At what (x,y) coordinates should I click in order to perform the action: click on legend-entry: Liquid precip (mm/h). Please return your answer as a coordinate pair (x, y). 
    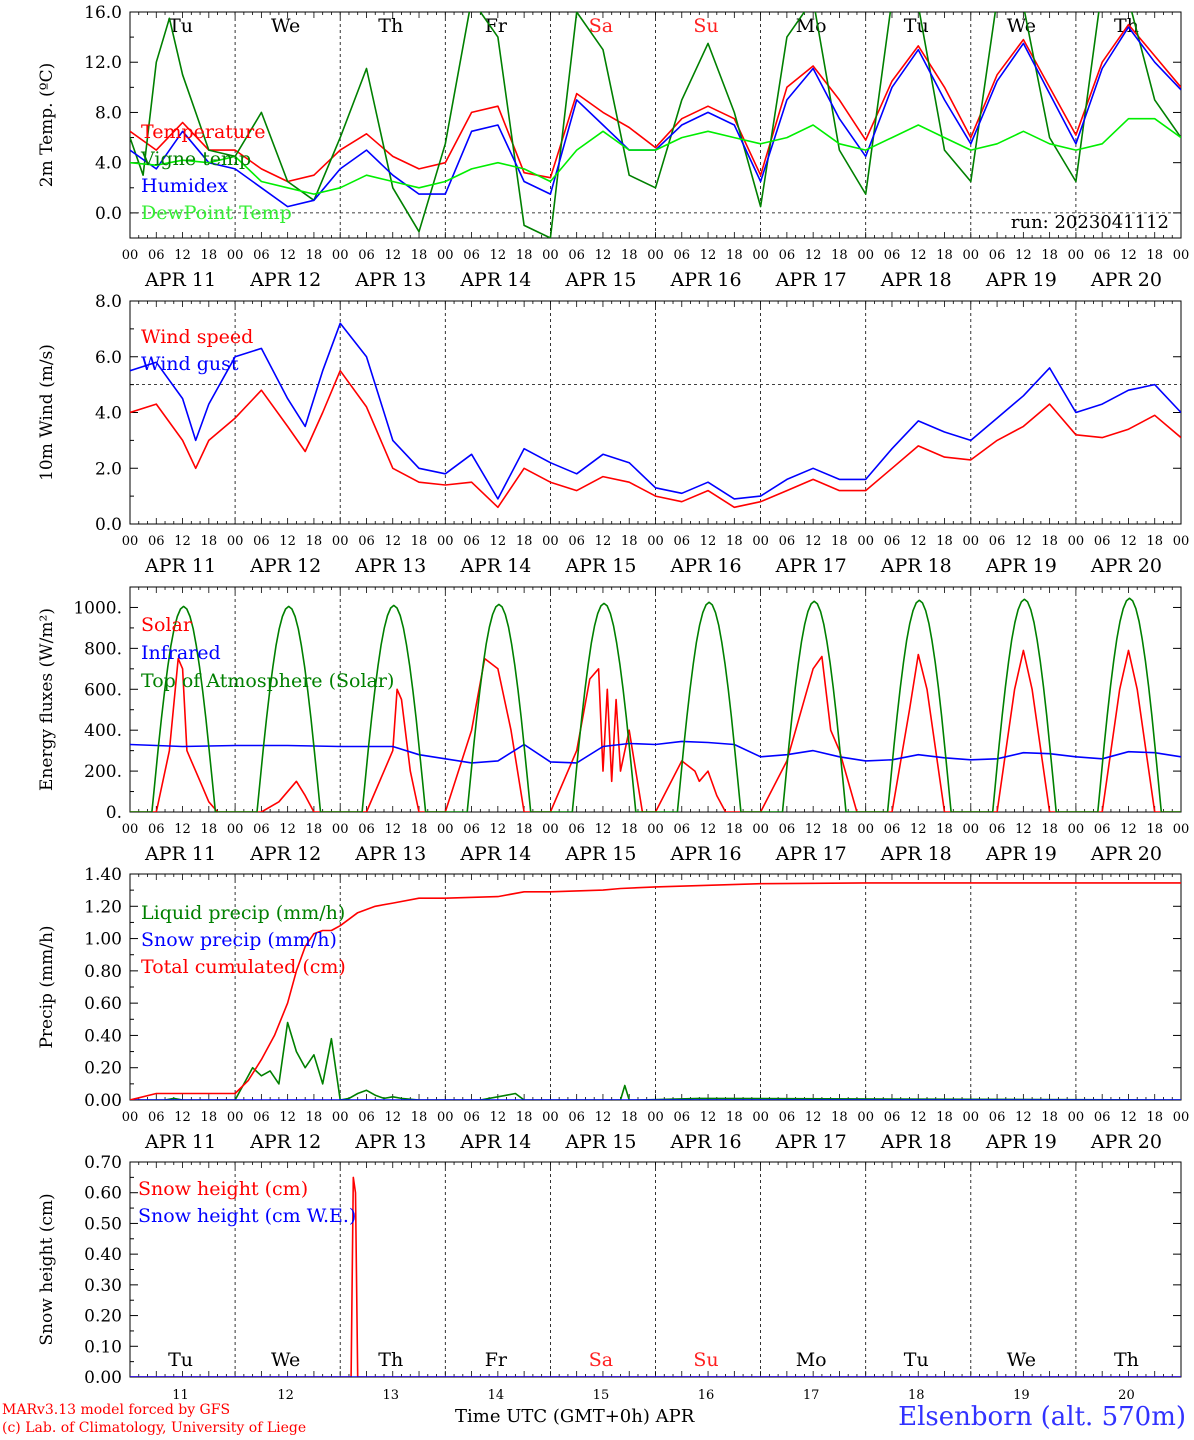
    Looking at the image, I should click on (243, 913).